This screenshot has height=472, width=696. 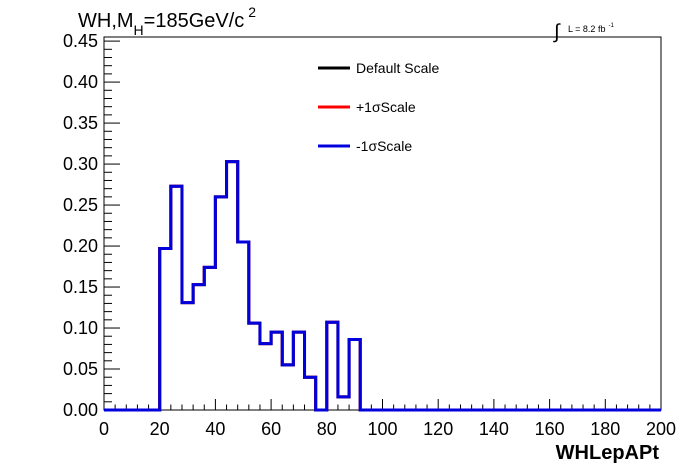 What do you see at coordinates (438, 429) in the screenshot?
I see `x-tick-label: 120` at bounding box center [438, 429].